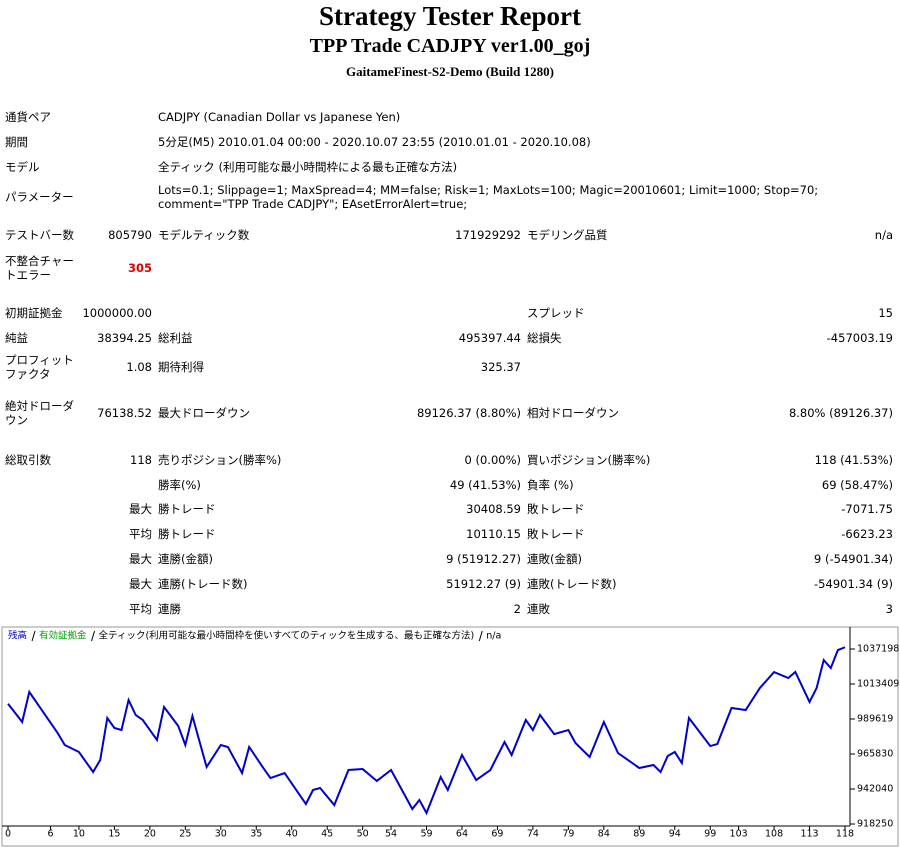 Image resolution: width=900 pixels, height=848 pixels. I want to click on stat-value: 9 (51912.27), so click(483, 559).